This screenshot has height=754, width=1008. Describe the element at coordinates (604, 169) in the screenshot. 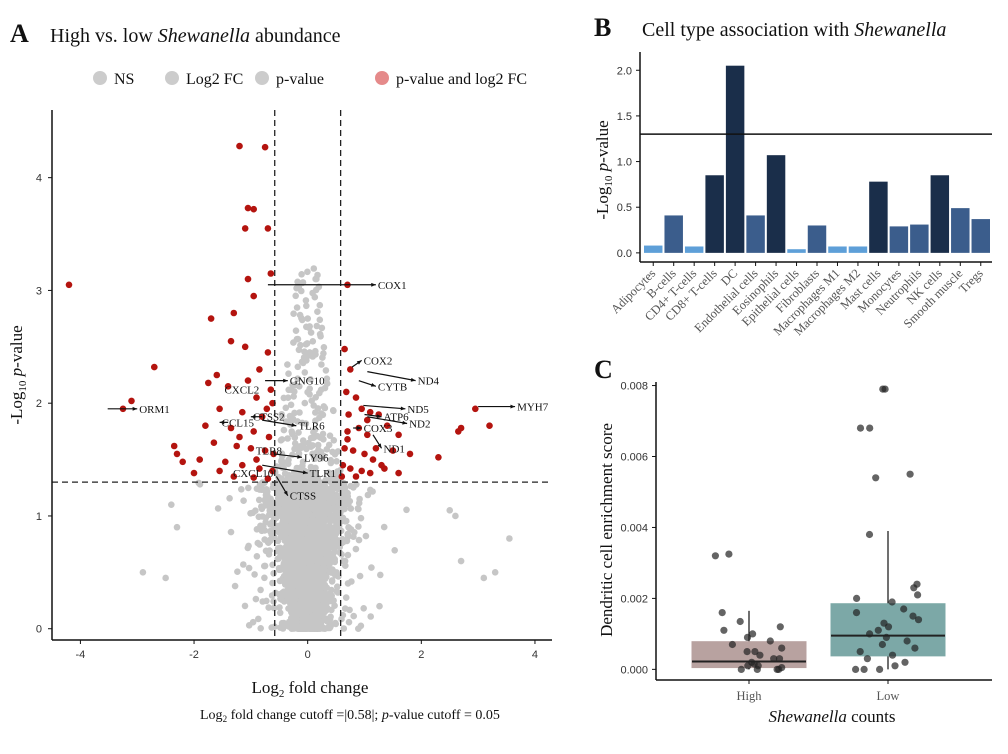

I see `bar-y-label: -Log10 p-value` at that location.